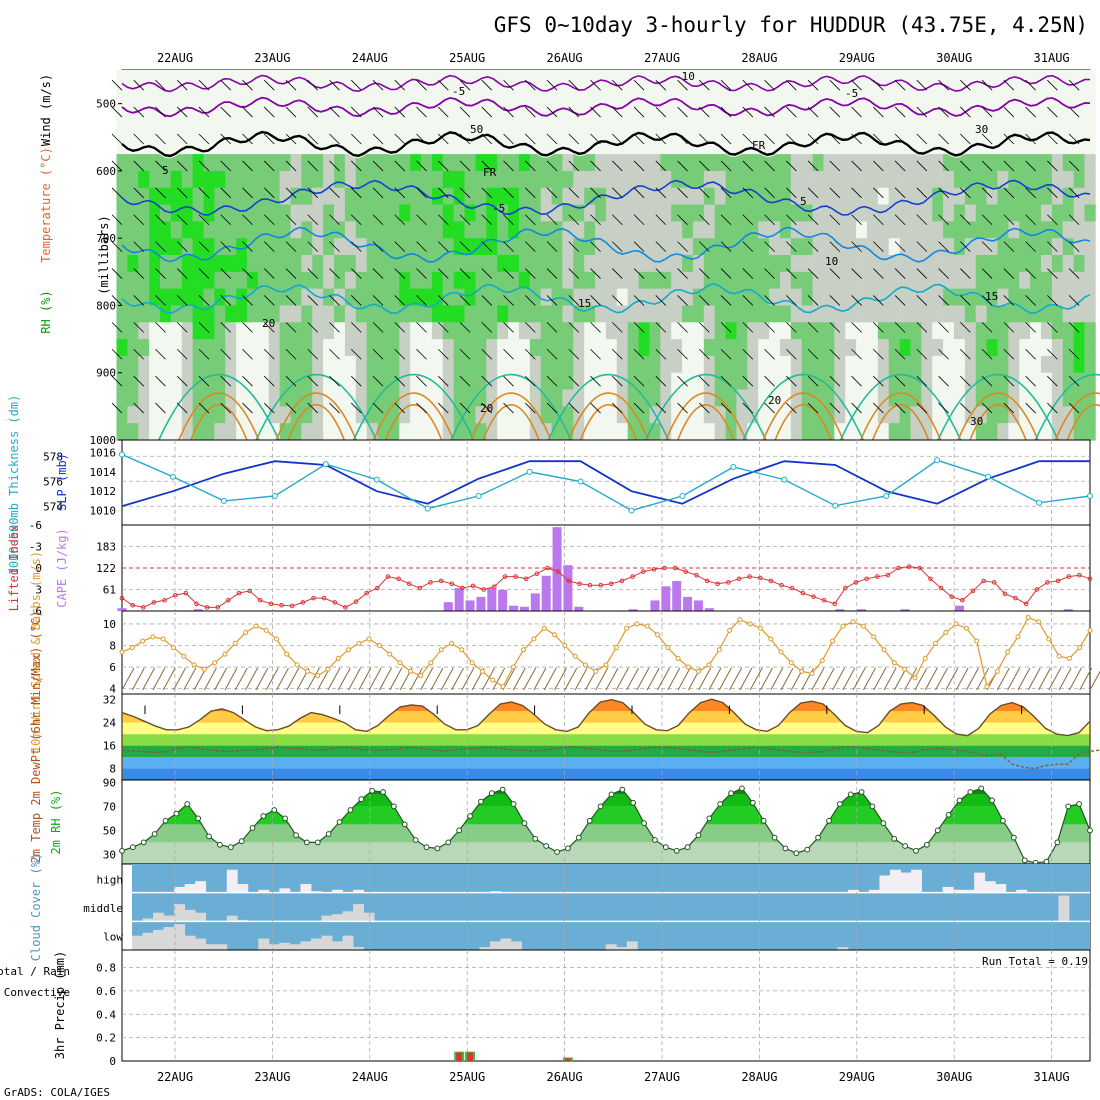 This screenshot has width=1100, height=1100. I want to click on contour-label: -5, so click(498, 208).